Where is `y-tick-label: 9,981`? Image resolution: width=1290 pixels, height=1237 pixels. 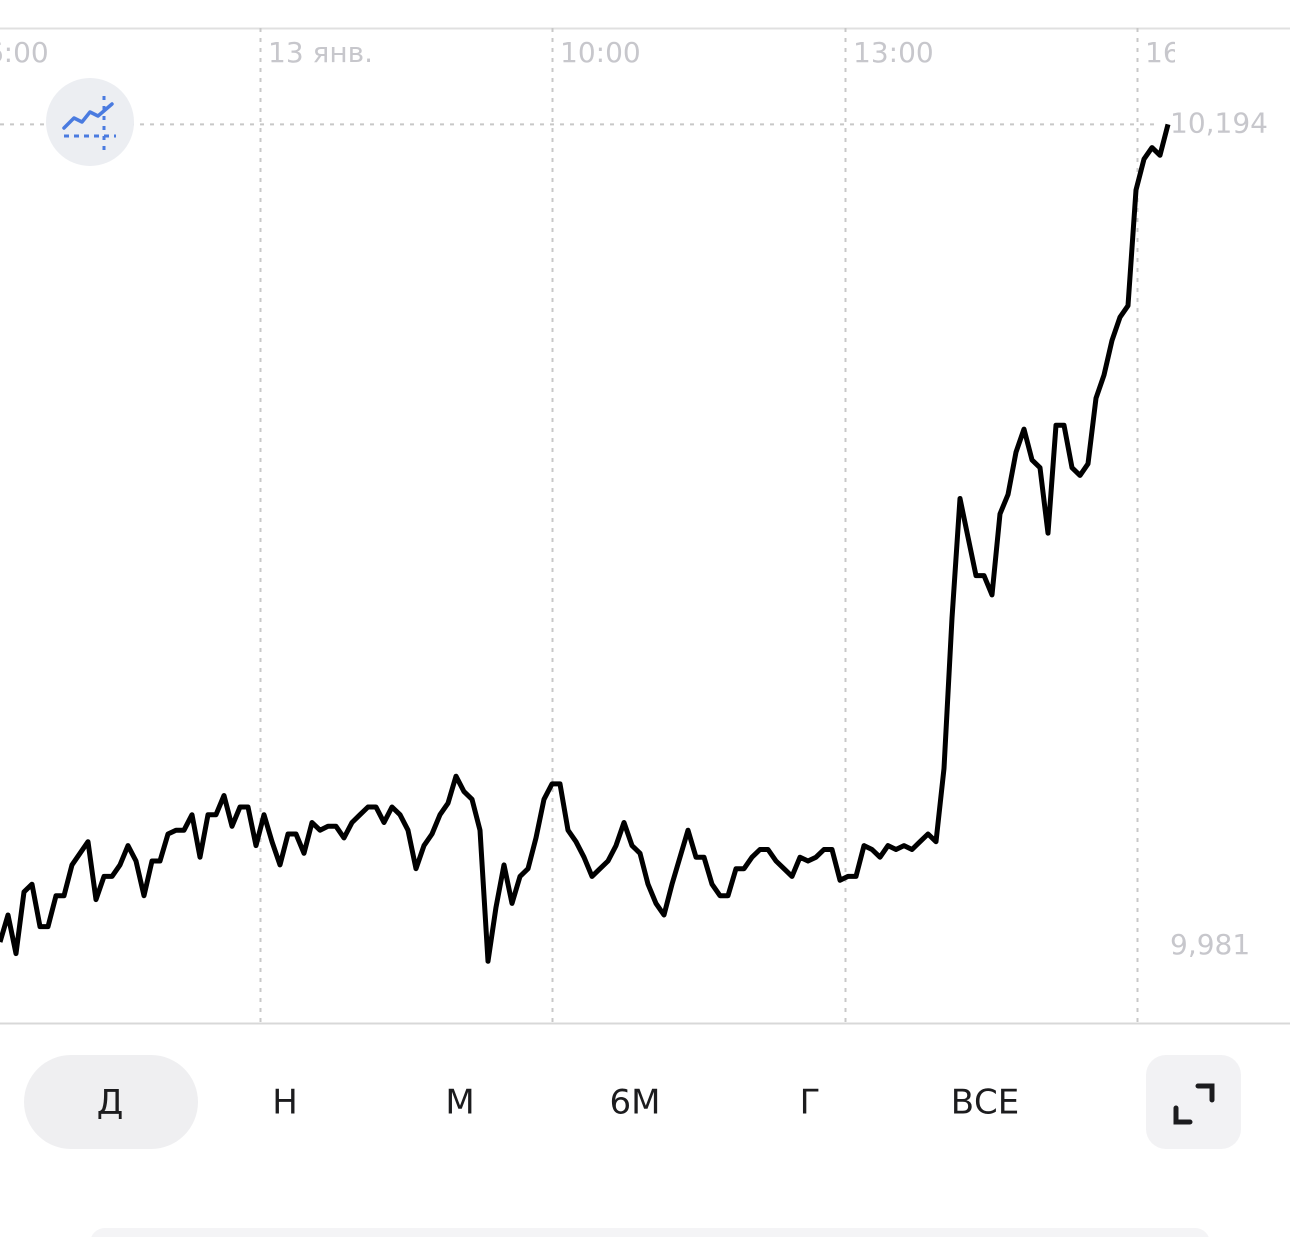
y-tick-label: 9,981 is located at coordinates (1210, 944).